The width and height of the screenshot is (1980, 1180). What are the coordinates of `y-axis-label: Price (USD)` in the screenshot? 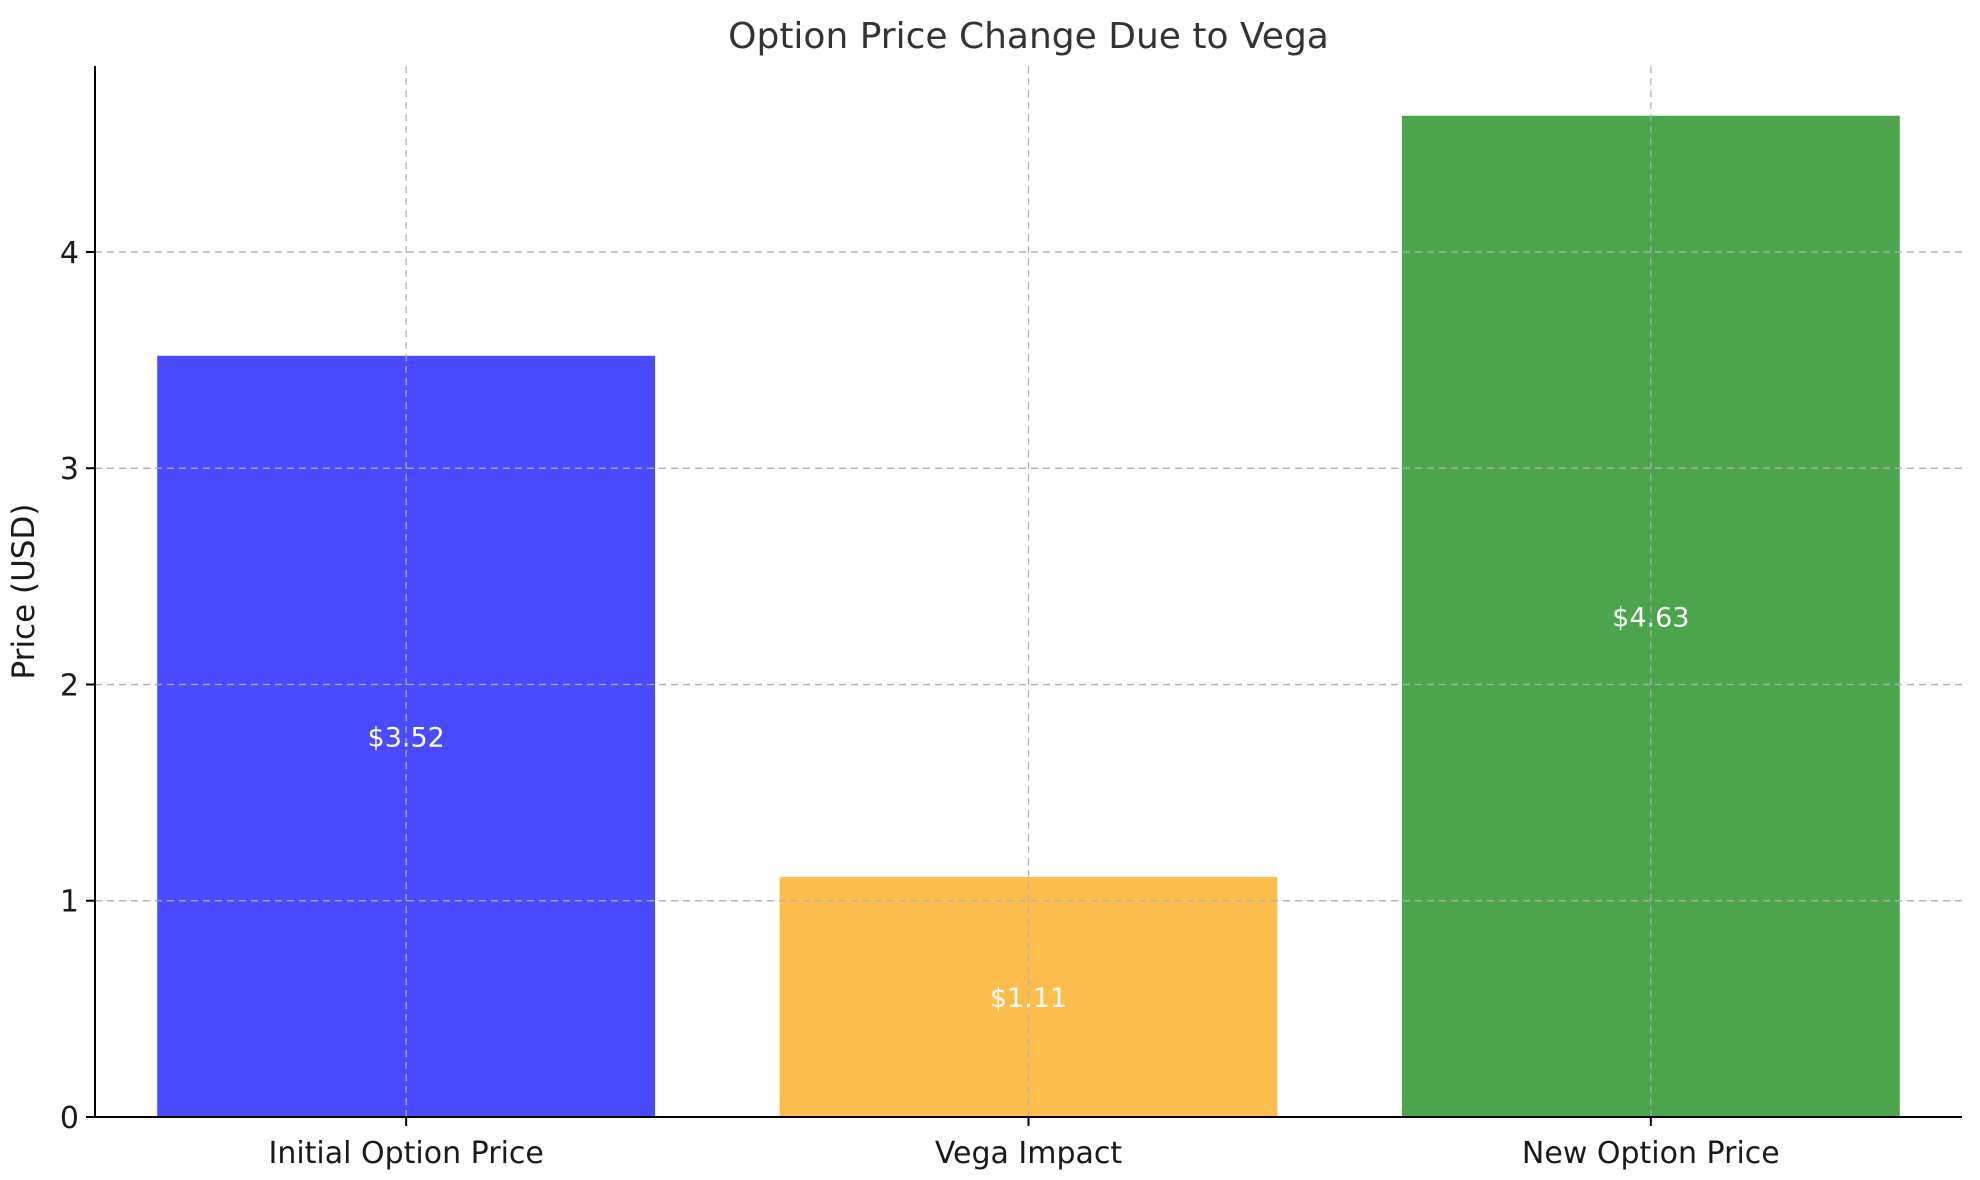 It's located at (24, 592).